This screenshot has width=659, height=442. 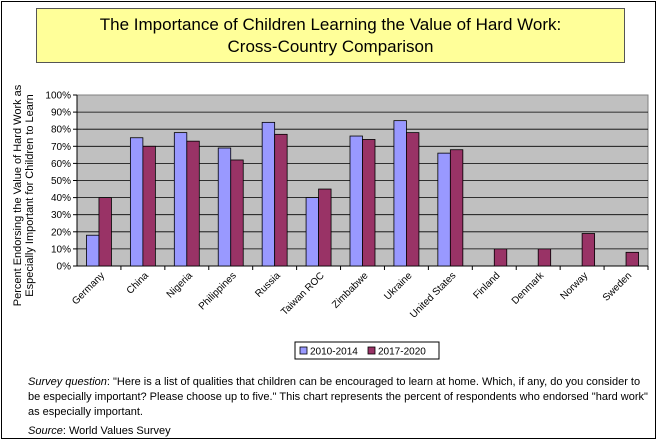 What do you see at coordinates (330, 46) in the screenshot?
I see `chart-title-line-2: Cross-Country Comparison` at bounding box center [330, 46].